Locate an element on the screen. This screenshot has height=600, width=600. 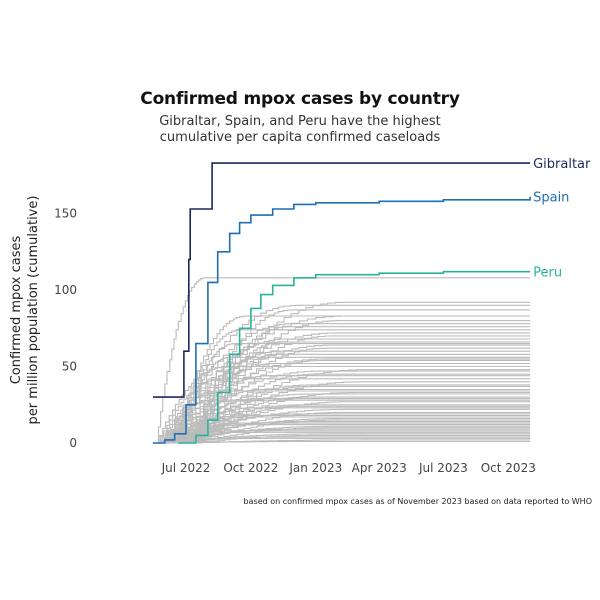
chart-title: Confirmed mpox cases by country is located at coordinates (300, 99).